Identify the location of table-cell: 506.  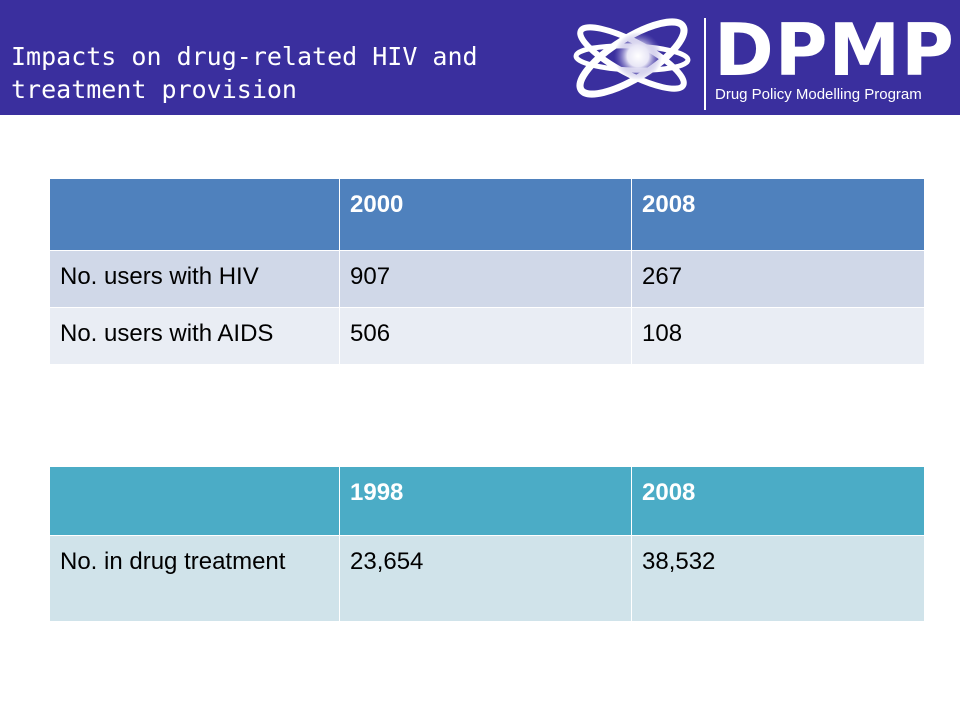
(485, 336).